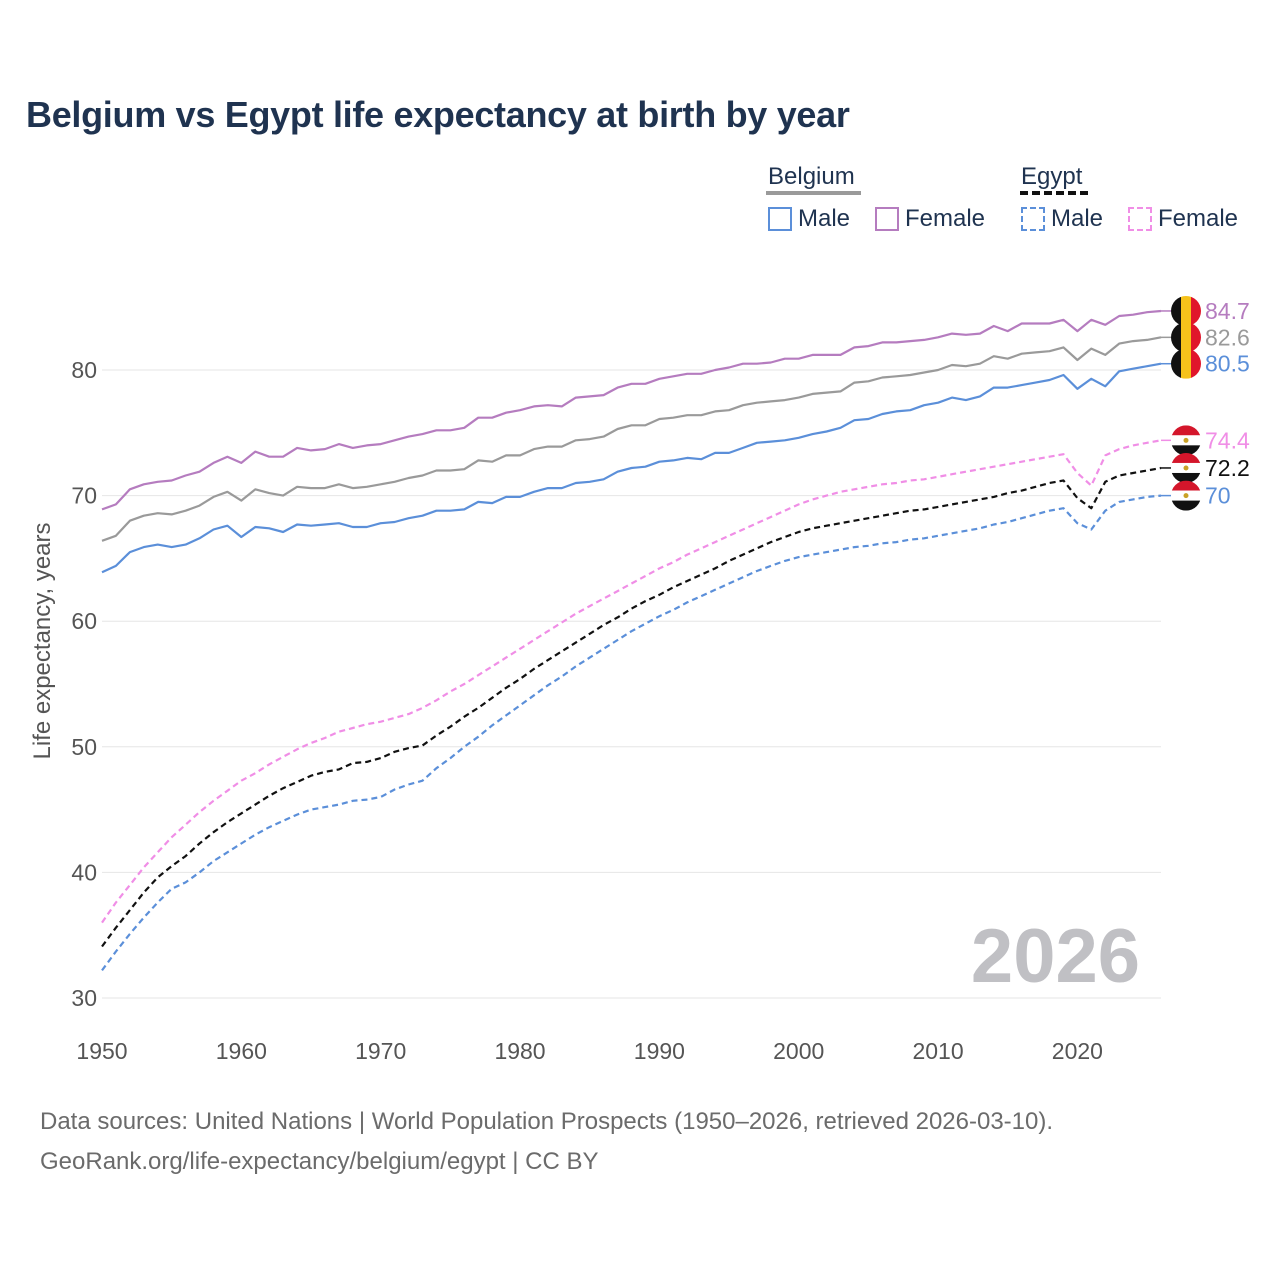 This screenshot has width=1280, height=1280. Describe the element at coordinates (937, 1051) in the screenshot. I see `x-tick-label: 2010` at that location.